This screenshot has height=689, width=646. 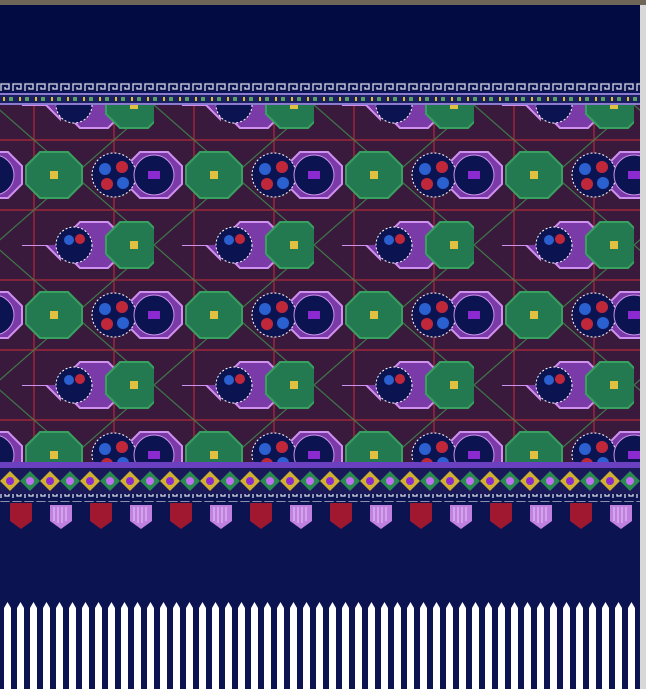 What do you see at coordinates (323, 498) in the screenshot?
I see `key-border-lower` at bounding box center [323, 498].